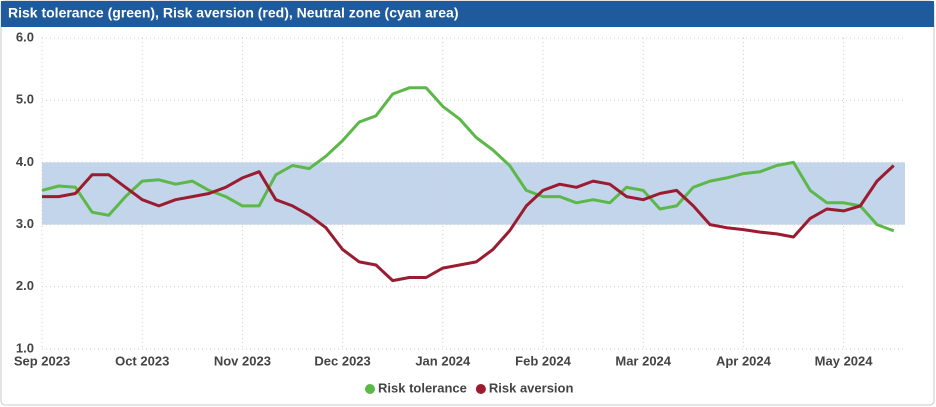 Image resolution: width=936 pixels, height=407 pixels. What do you see at coordinates (25, 99) in the screenshot?
I see `y-tick-label: 5.0` at bounding box center [25, 99].